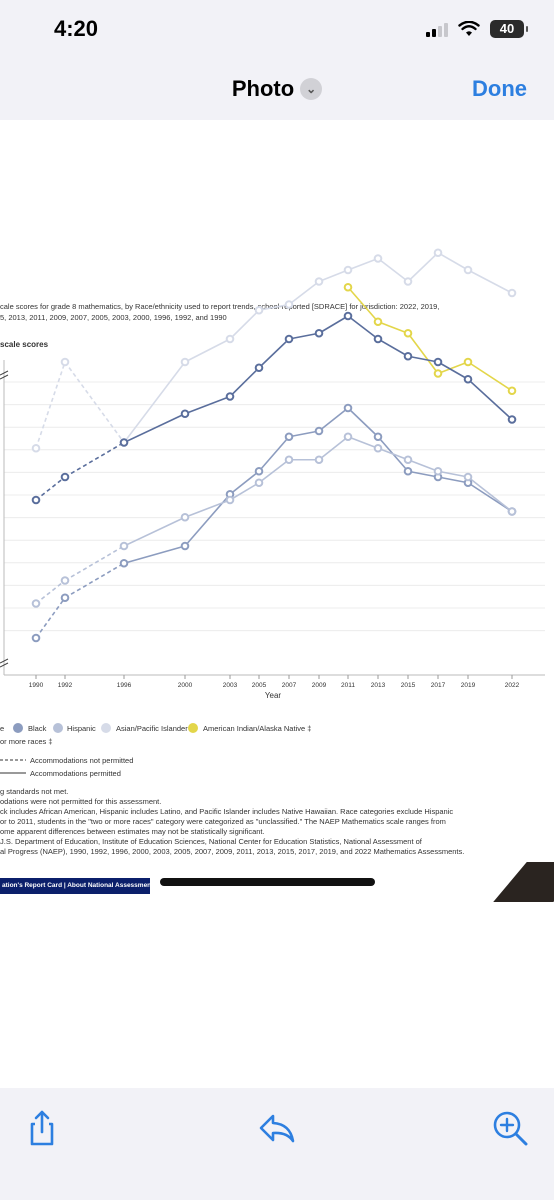  What do you see at coordinates (408, 685) in the screenshot?
I see `x-tick-label: 2015` at bounding box center [408, 685].